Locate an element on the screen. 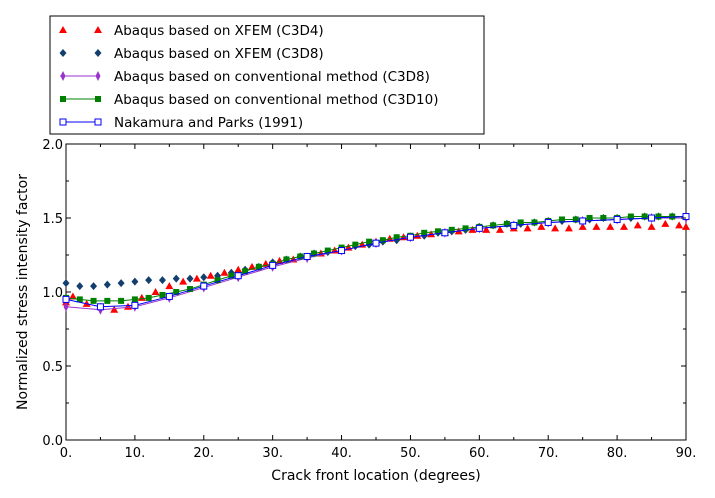  x-tick-label: 10. is located at coordinates (135, 453).